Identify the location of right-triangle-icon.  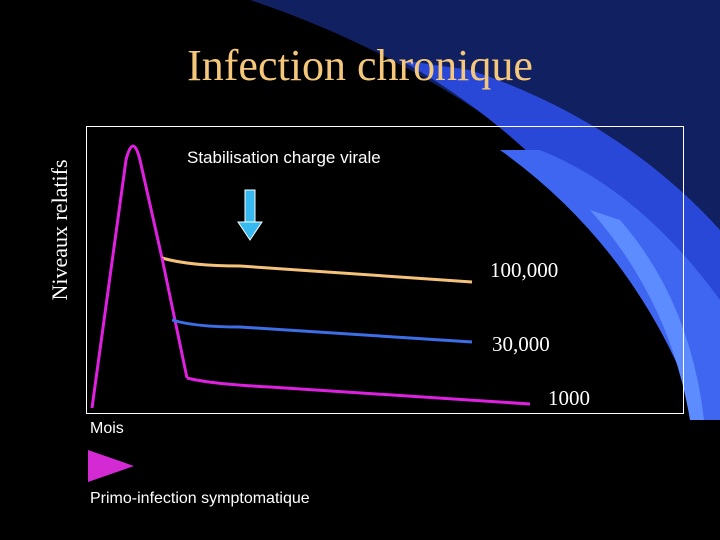
(111, 466).